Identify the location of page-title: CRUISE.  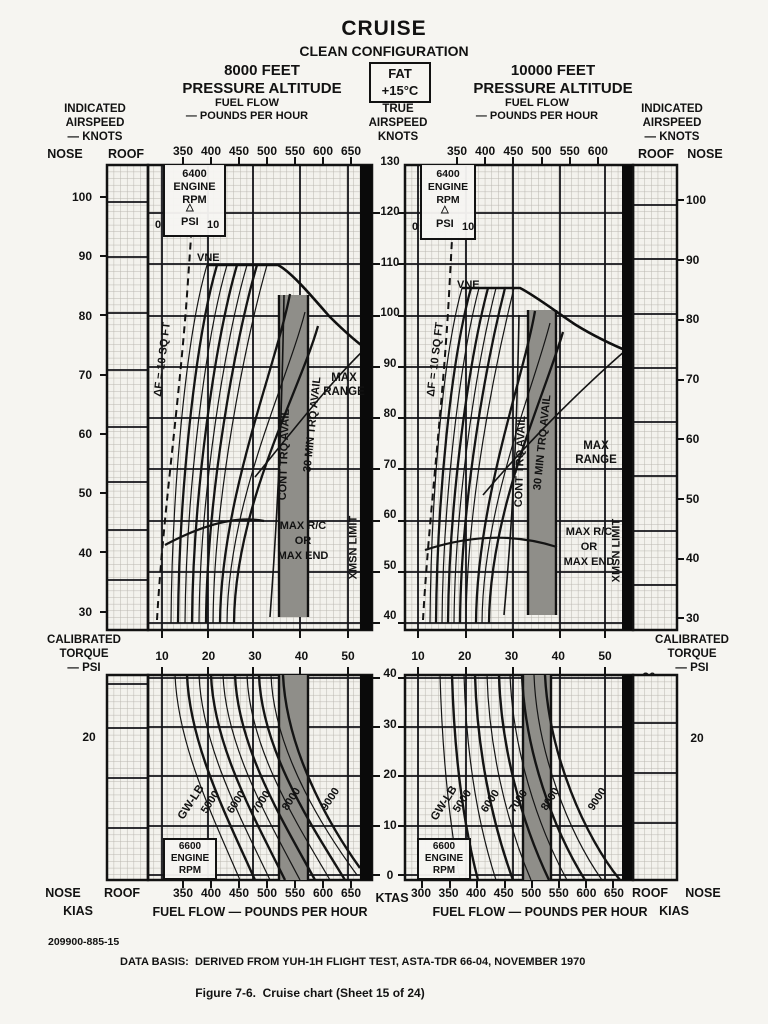
(384, 28).